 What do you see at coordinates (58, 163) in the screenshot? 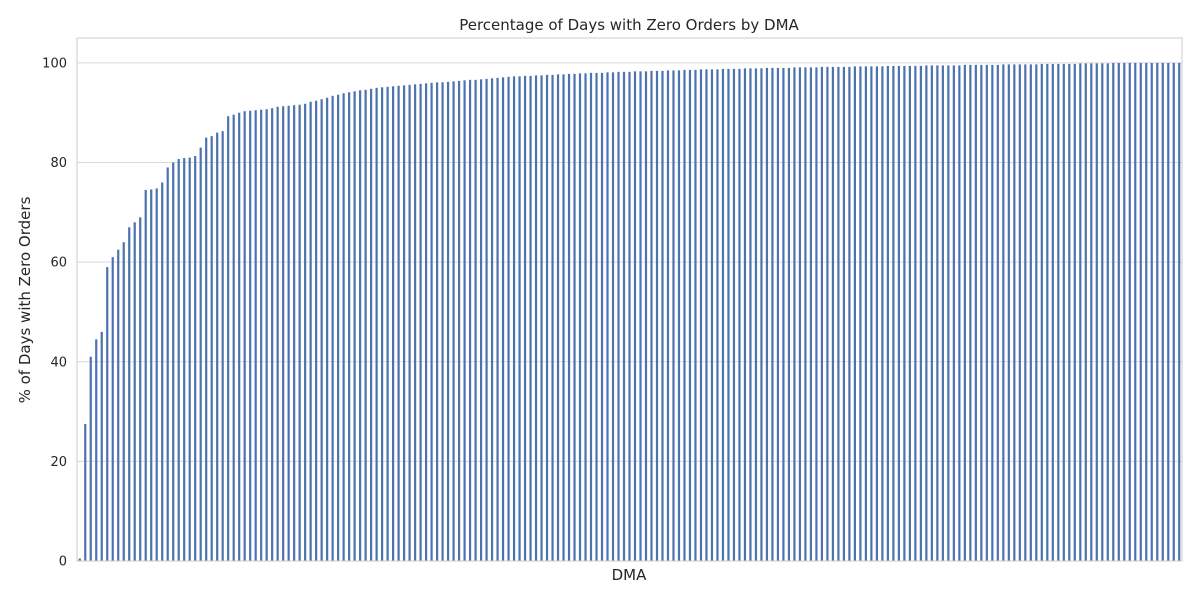
I see `y-tick-label: 80` at bounding box center [58, 163].